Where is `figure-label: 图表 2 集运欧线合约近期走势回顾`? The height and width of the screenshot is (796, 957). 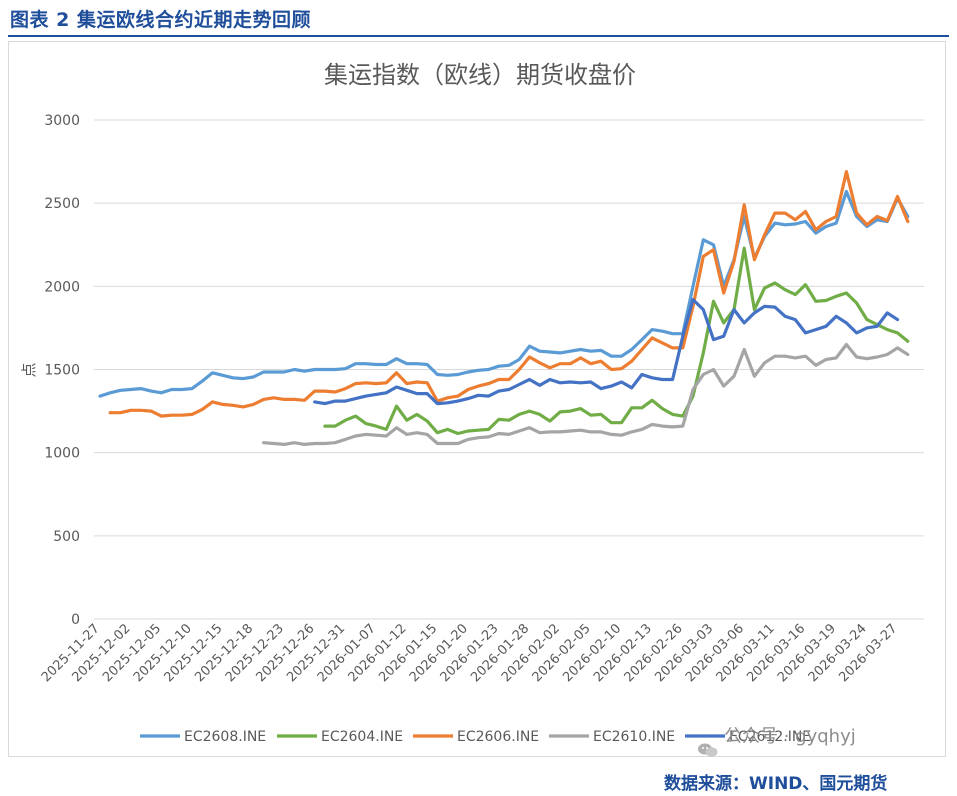
figure-label: 图表 2 集运欧线合约近期走势回顾 is located at coordinates (160, 20).